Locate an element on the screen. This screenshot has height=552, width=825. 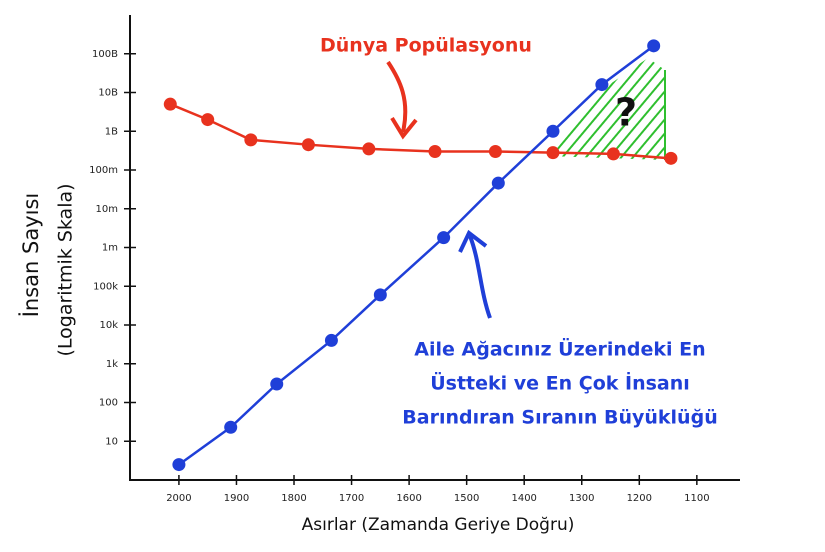
hatched-region is located at coordinates (606, 109).